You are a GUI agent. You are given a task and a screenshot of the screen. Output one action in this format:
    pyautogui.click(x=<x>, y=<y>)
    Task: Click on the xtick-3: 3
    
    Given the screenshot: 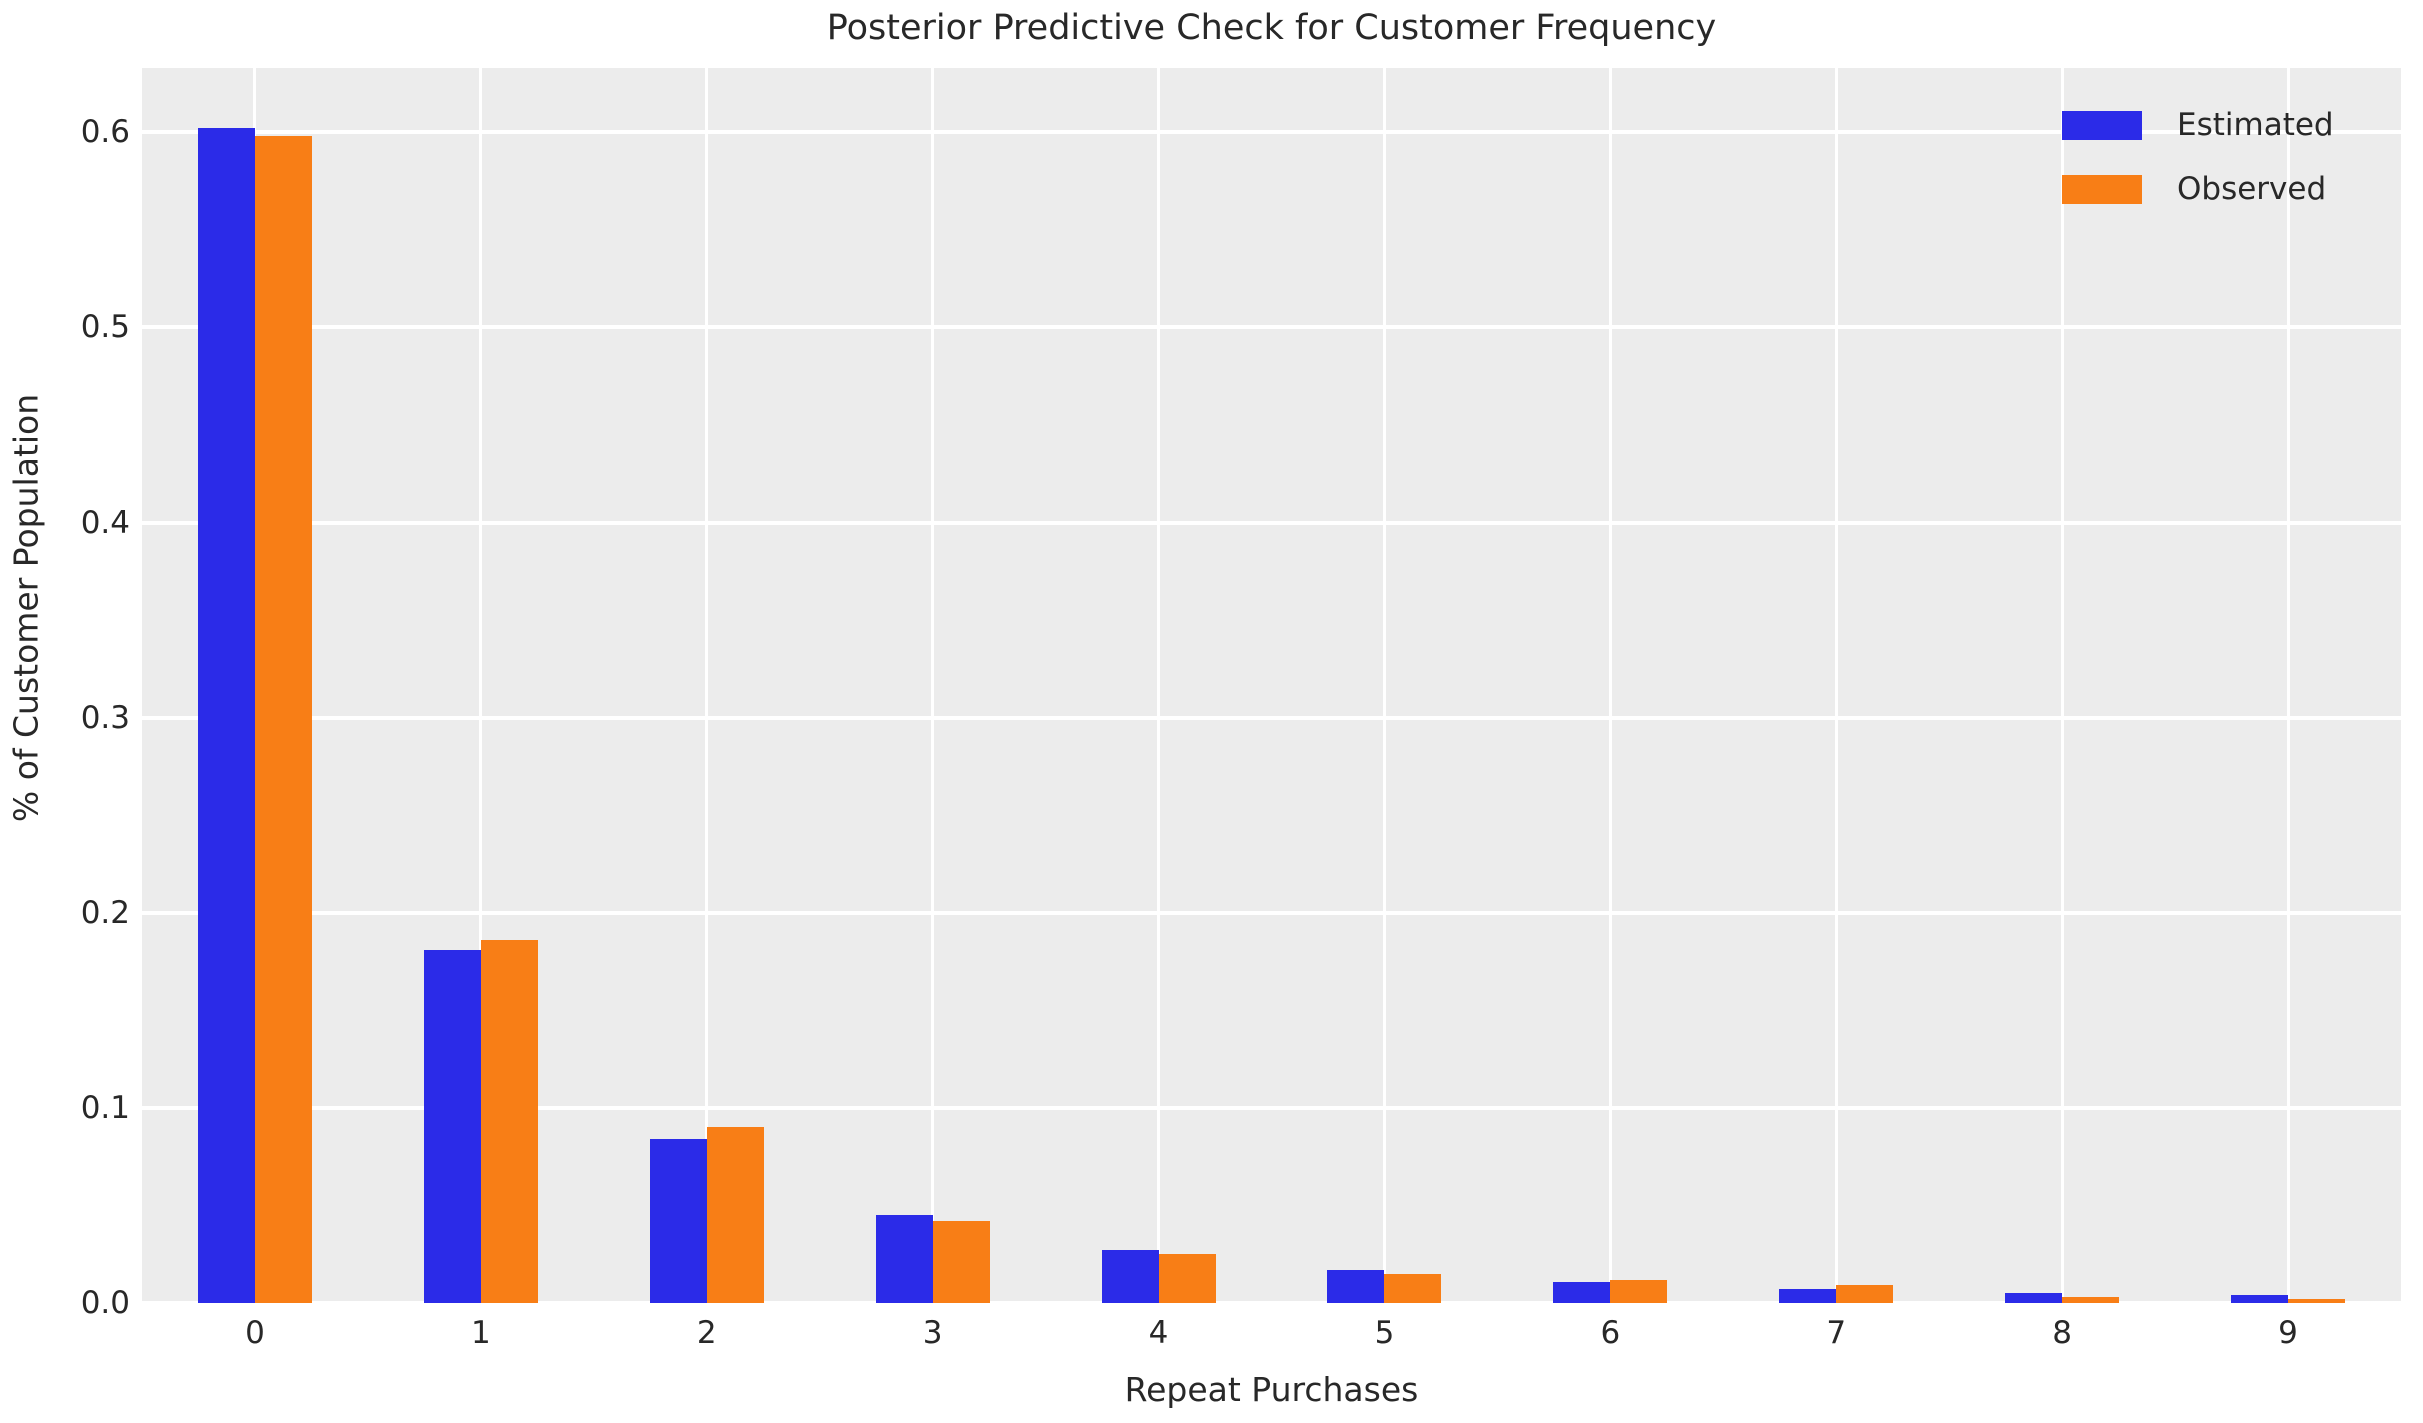 What is the action you would take?
    pyautogui.click(x=932, y=1333)
    